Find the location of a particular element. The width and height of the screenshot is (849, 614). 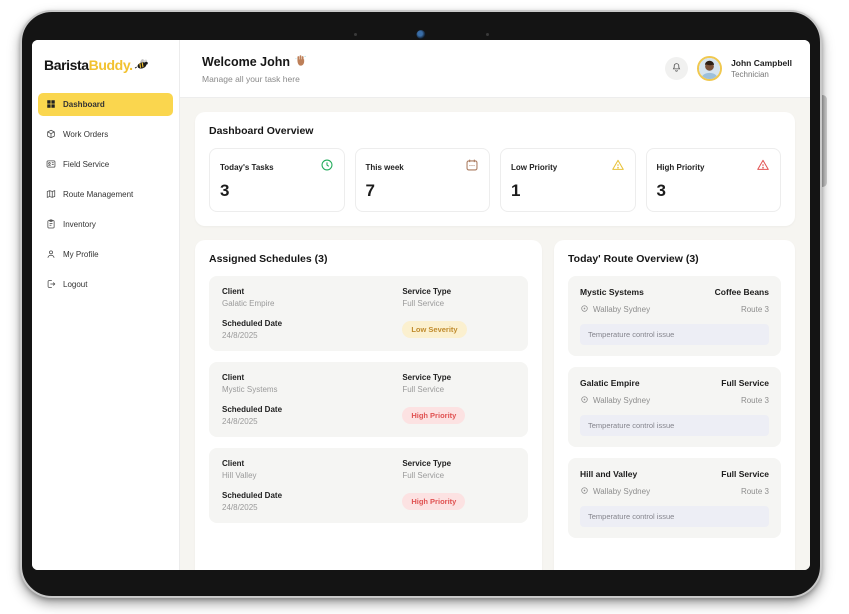

sidebar-item-label: Inventory is located at coordinates (79, 224).